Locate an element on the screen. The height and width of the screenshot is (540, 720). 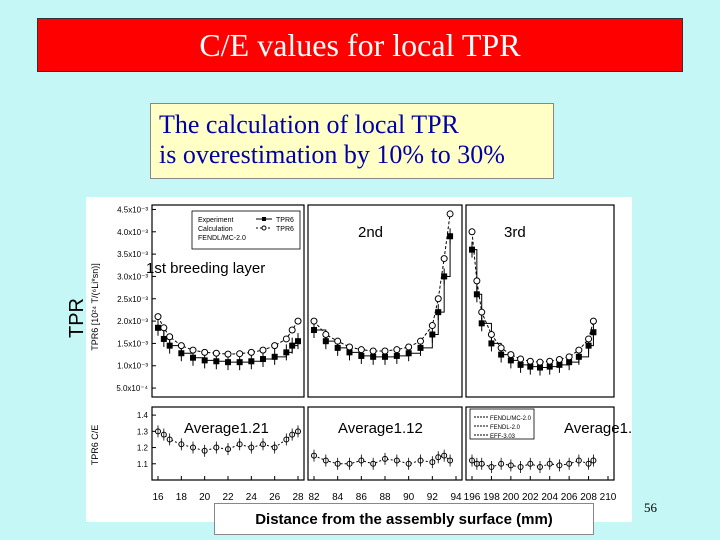
ce-line is located at coordinates (228, 441).